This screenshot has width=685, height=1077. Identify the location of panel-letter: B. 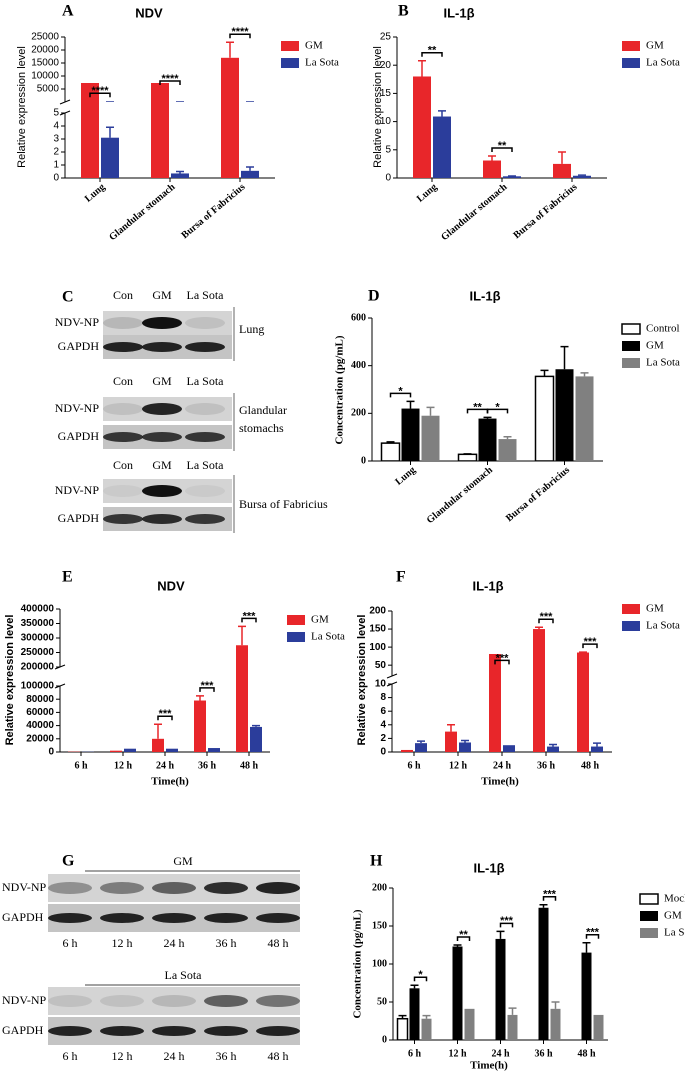
(403, 11).